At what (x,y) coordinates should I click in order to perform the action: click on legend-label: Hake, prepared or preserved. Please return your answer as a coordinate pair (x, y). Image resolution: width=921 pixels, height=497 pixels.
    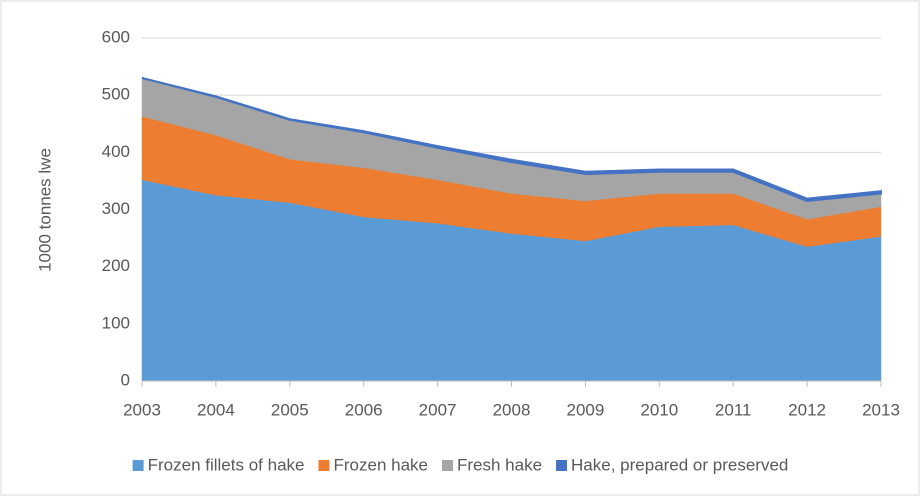
    Looking at the image, I should click on (679, 464).